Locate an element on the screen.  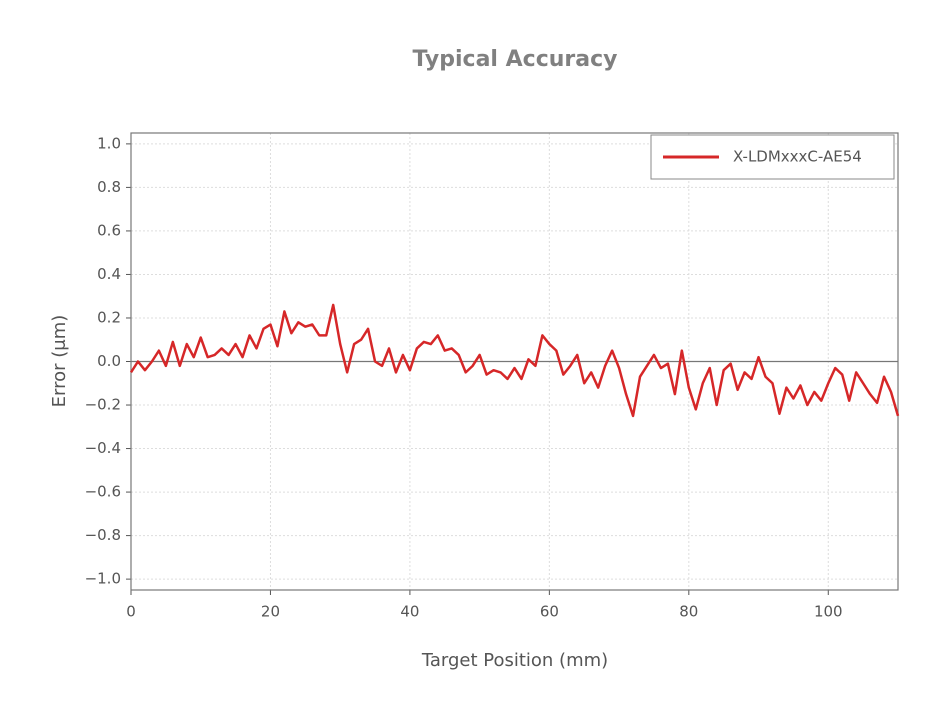
y-tick-label: 0.6 is located at coordinates (109, 230).